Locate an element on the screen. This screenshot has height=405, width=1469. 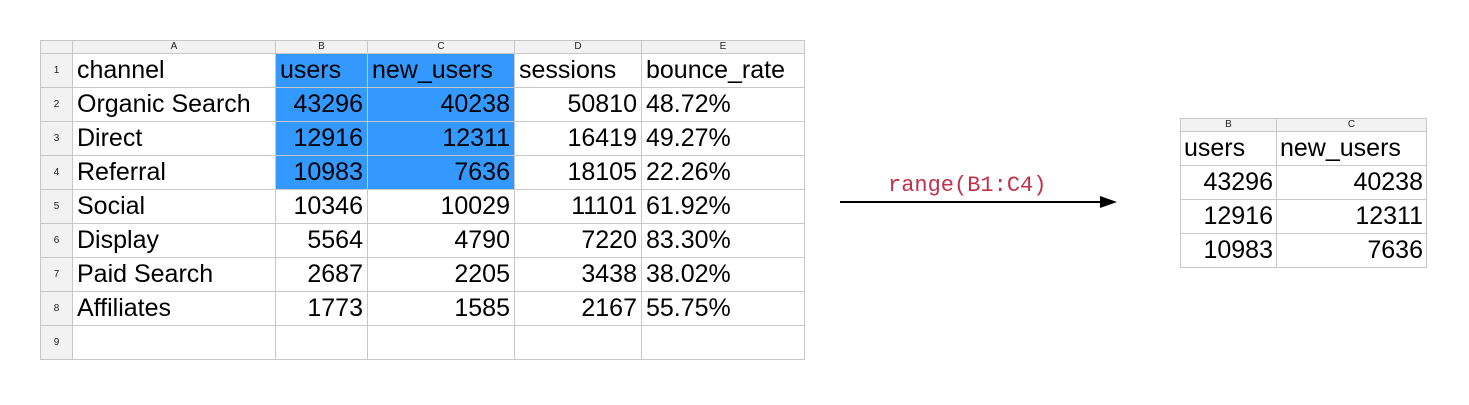
cell-e5: 61.92% is located at coordinates (723, 206).